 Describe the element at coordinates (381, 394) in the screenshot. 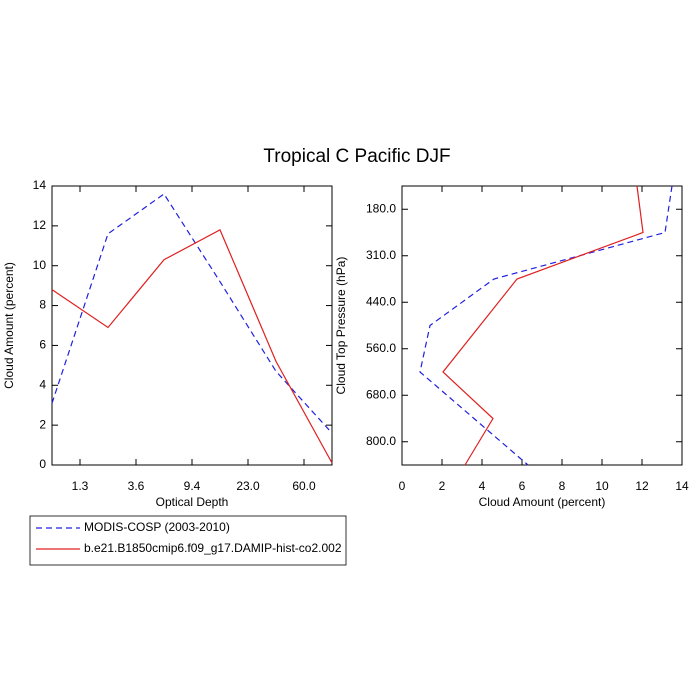

I see `y-tick-label: 680.0` at that location.